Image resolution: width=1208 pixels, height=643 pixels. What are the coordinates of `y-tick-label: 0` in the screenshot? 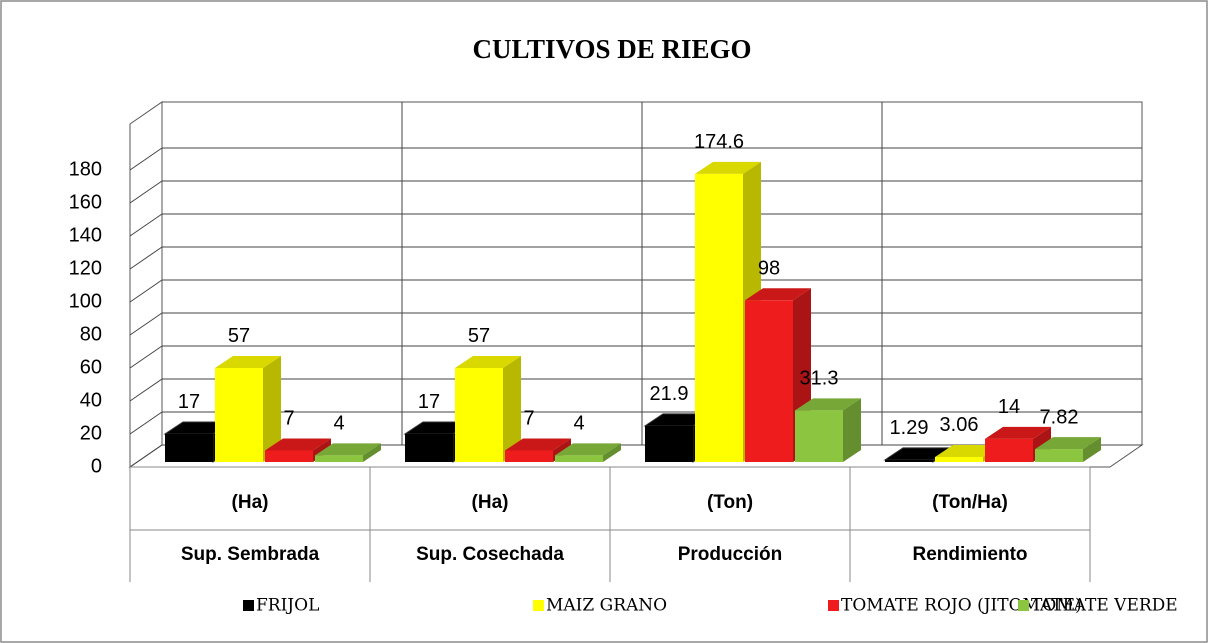 It's located at (96, 466).